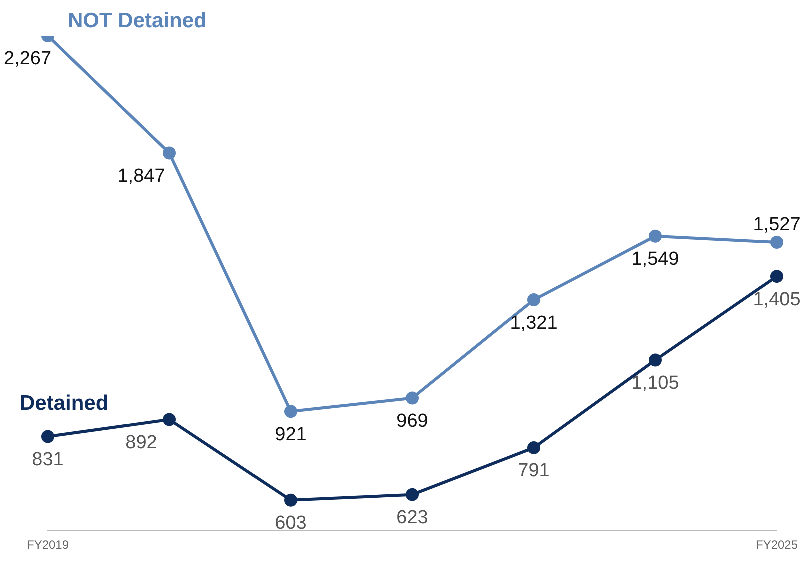  Describe the element at coordinates (142, 176) in the screenshot. I see `data-label: 1,847` at that location.